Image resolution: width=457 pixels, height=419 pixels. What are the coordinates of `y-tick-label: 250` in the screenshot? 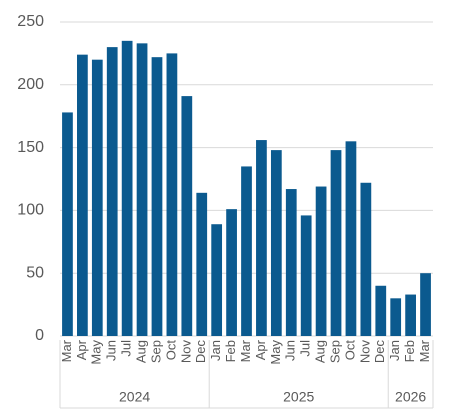 It's located at (30, 21).